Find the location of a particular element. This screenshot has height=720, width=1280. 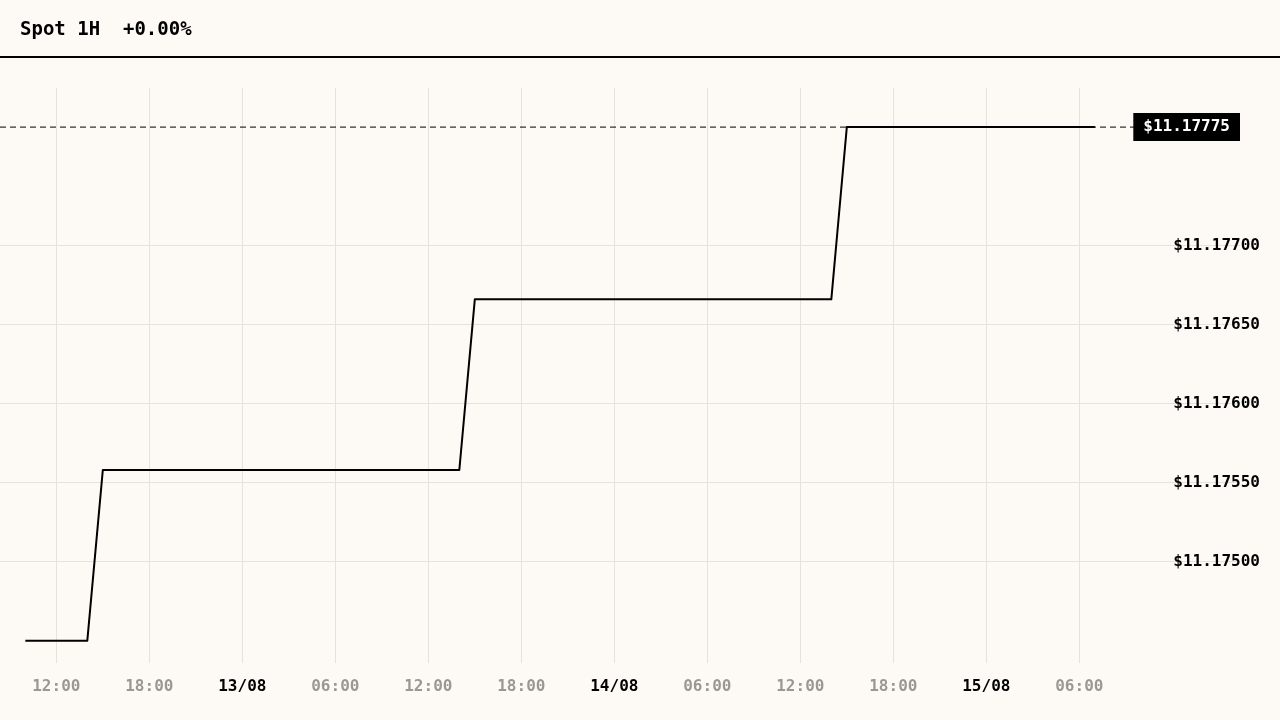

y-tick-label: $11.17550 is located at coordinates (1216, 481).